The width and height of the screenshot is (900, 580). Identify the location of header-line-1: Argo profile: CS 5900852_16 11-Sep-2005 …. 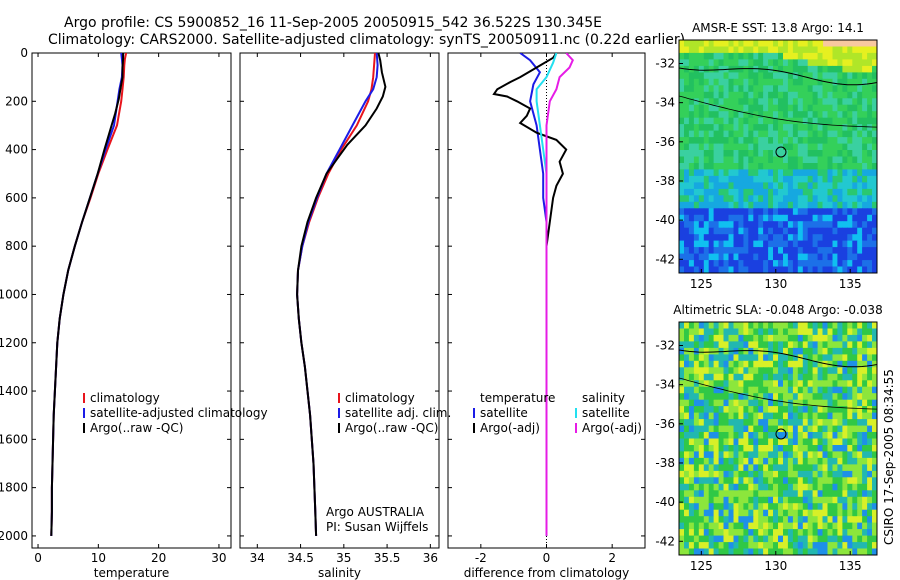
(333, 23).